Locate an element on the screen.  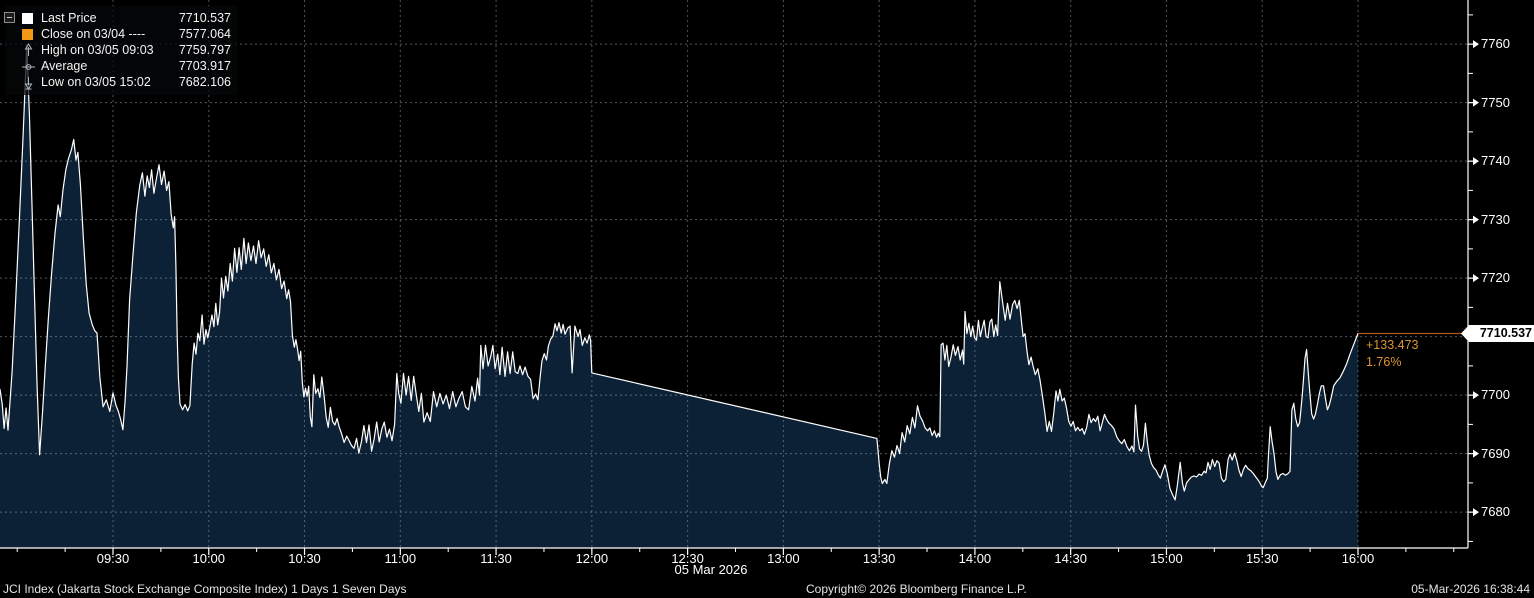
average-marker-icon is located at coordinates (28, 66).